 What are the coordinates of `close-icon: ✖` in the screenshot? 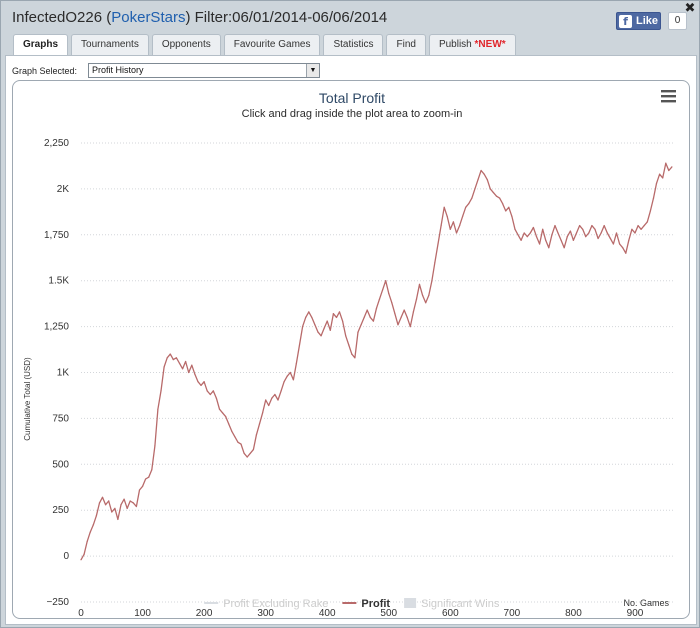 It's located at (690, 7).